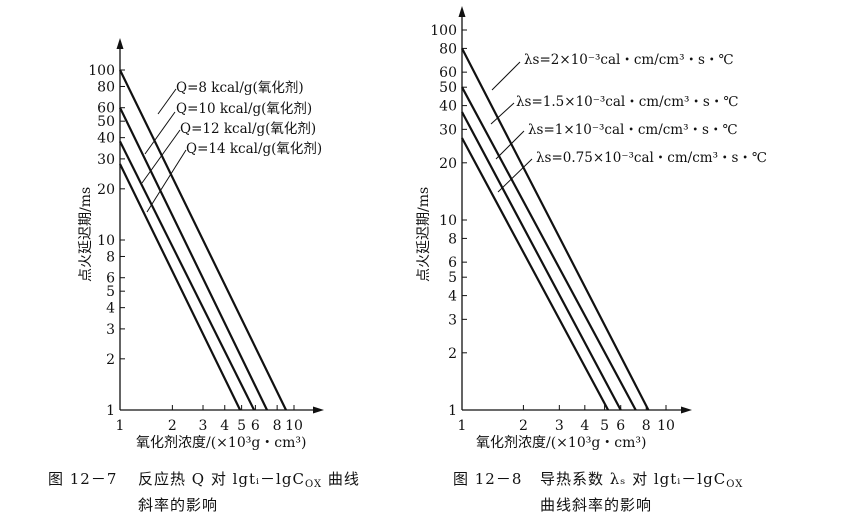 Image resolution: width=853 pixels, height=519 pixels. I want to click on caption-2-number: 图 12－8, so click(487, 479).